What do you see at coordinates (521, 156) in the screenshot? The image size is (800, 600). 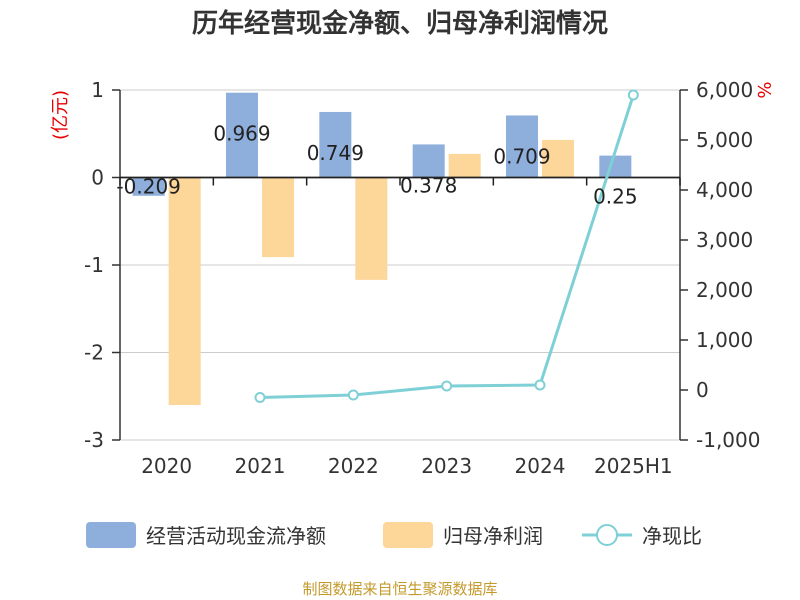 I see `data-label: 0.709` at bounding box center [521, 156].